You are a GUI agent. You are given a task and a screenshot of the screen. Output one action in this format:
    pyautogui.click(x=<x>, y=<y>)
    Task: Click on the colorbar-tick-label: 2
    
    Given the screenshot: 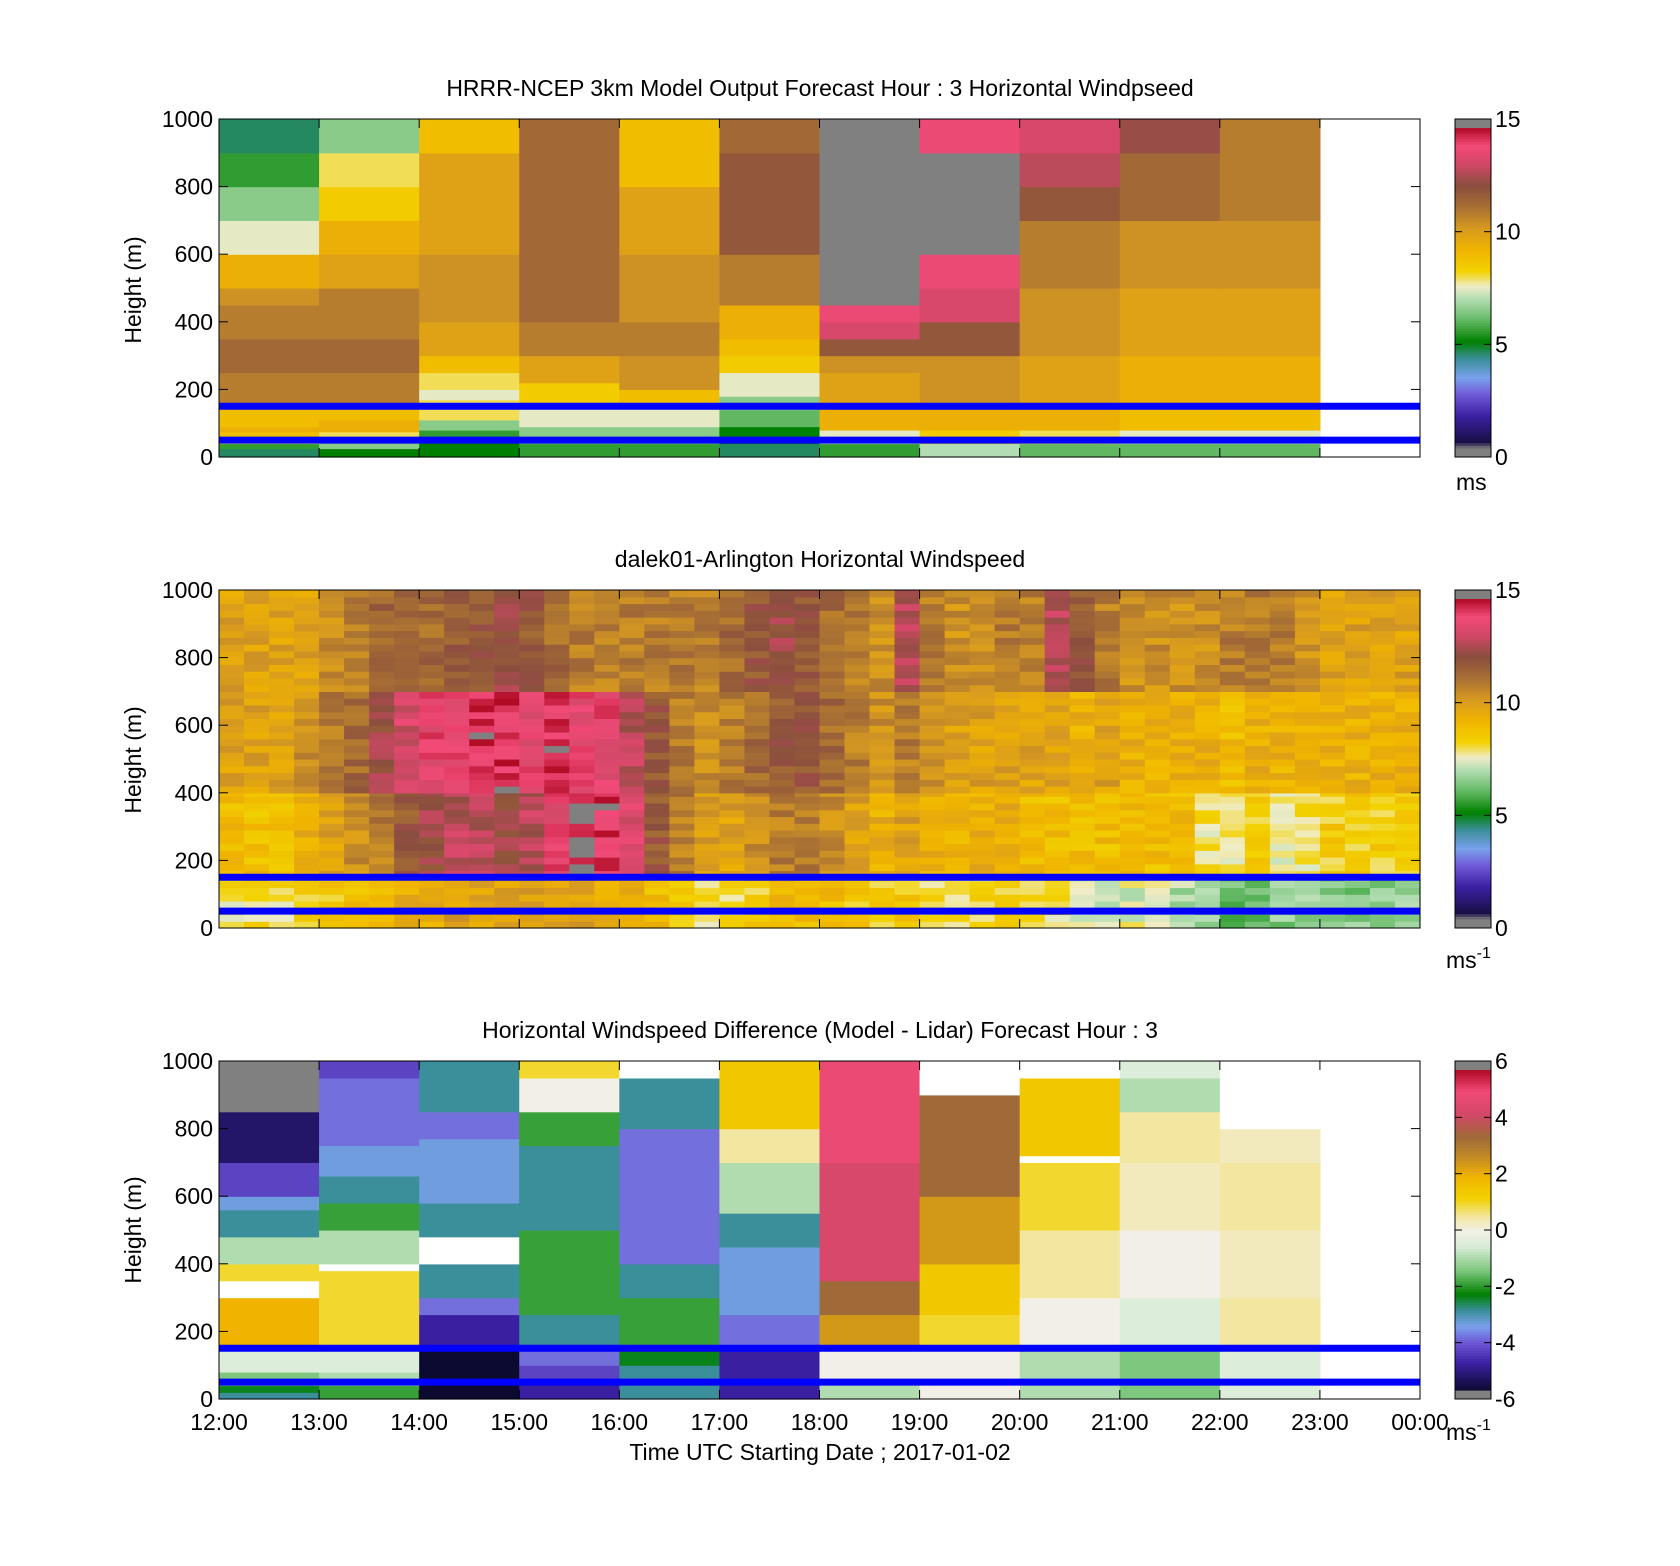 What is the action you would take?
    pyautogui.click(x=1501, y=1174)
    